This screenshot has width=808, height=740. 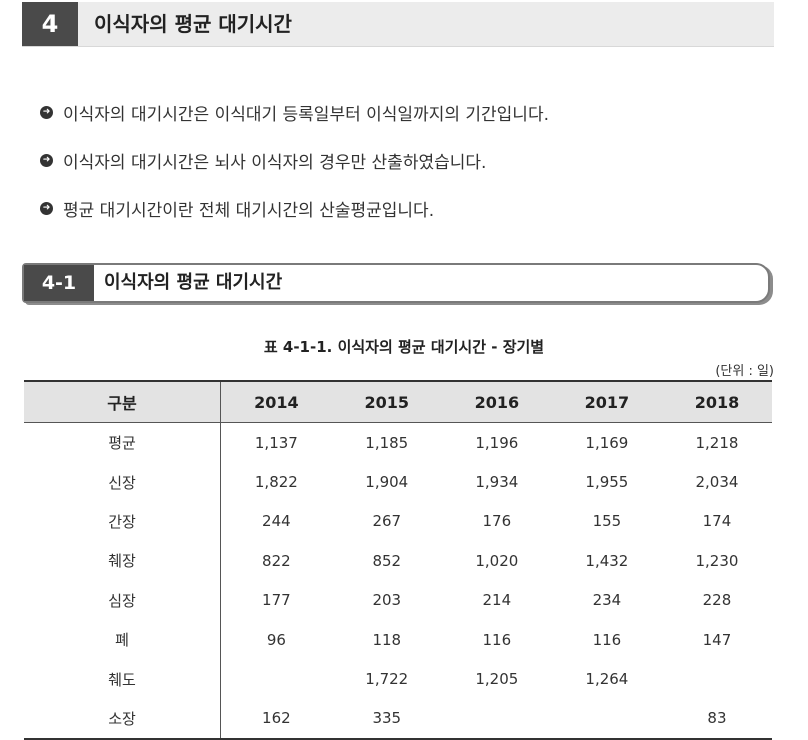 What do you see at coordinates (276, 600) in the screenshot?
I see `table-cell: 177` at bounding box center [276, 600].